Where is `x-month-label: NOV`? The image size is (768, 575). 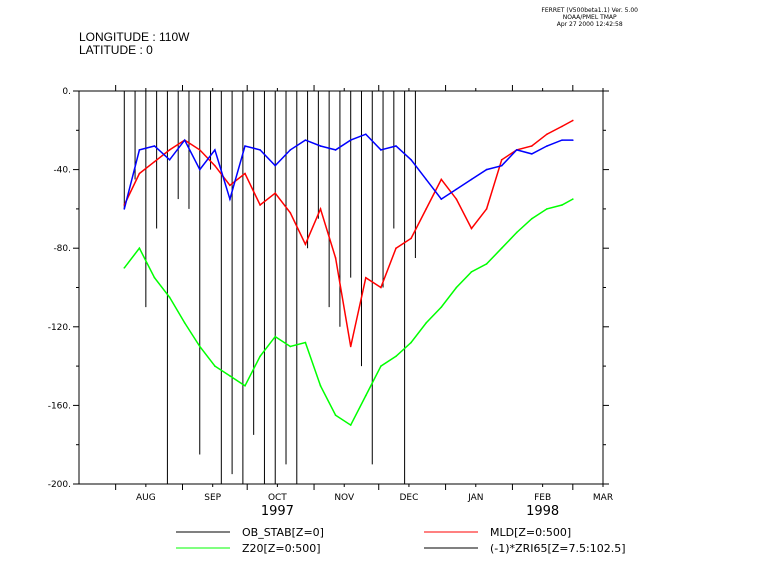 x-month-label: NOV is located at coordinates (344, 498).